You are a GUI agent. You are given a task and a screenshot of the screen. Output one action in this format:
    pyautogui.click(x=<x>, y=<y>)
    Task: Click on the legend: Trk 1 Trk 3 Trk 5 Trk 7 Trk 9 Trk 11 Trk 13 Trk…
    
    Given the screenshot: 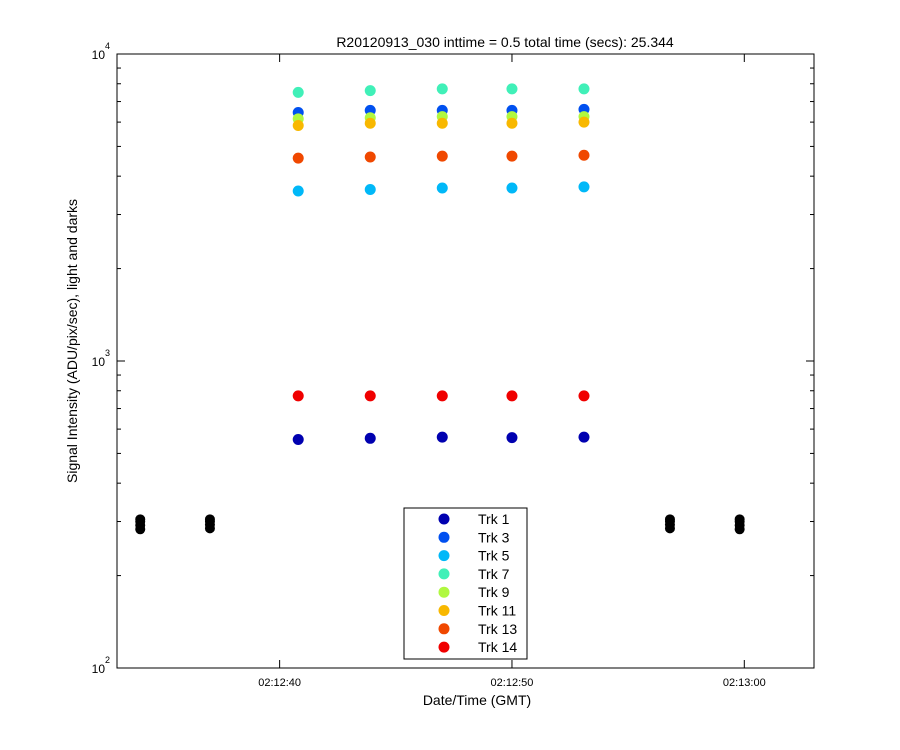 What is the action you would take?
    pyautogui.click(x=465, y=583)
    